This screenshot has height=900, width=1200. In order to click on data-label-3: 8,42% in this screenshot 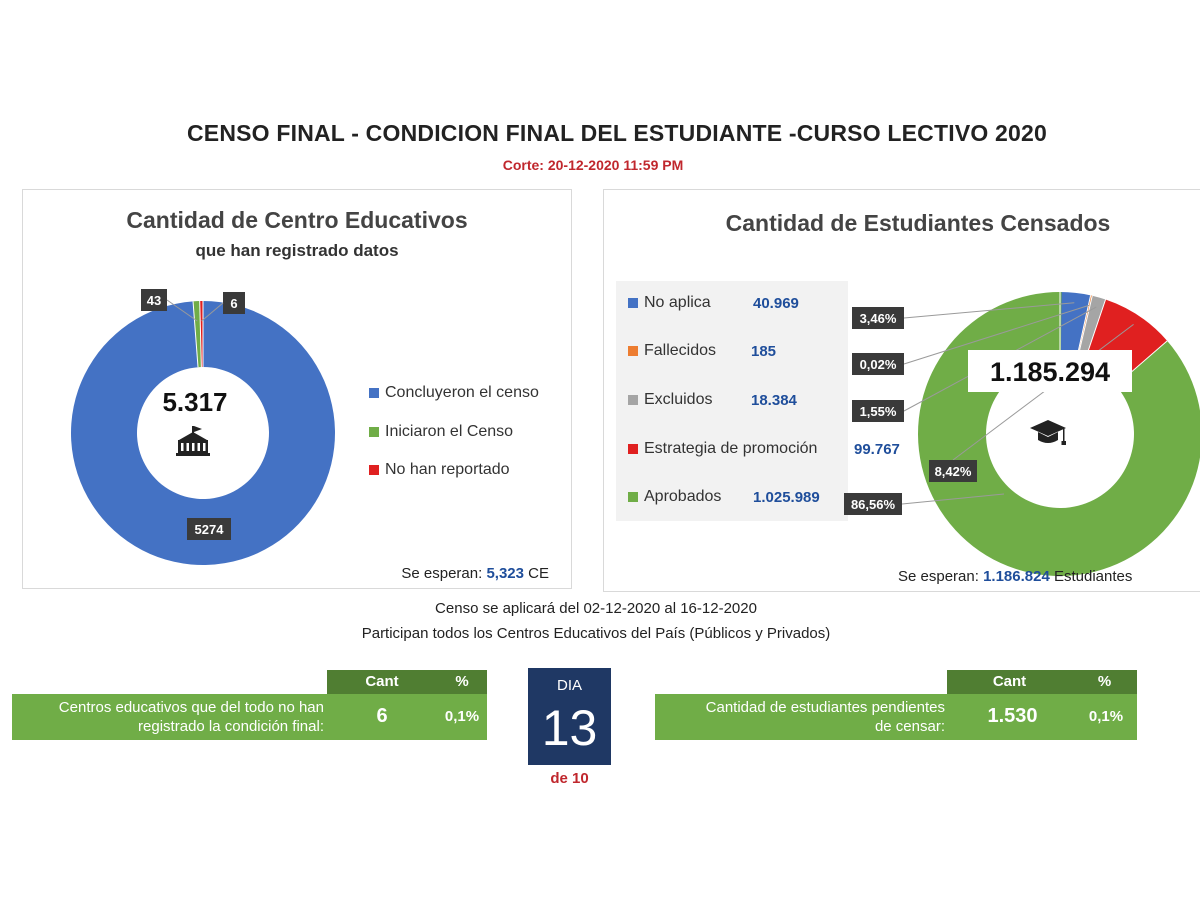, I will do `click(953, 471)`.